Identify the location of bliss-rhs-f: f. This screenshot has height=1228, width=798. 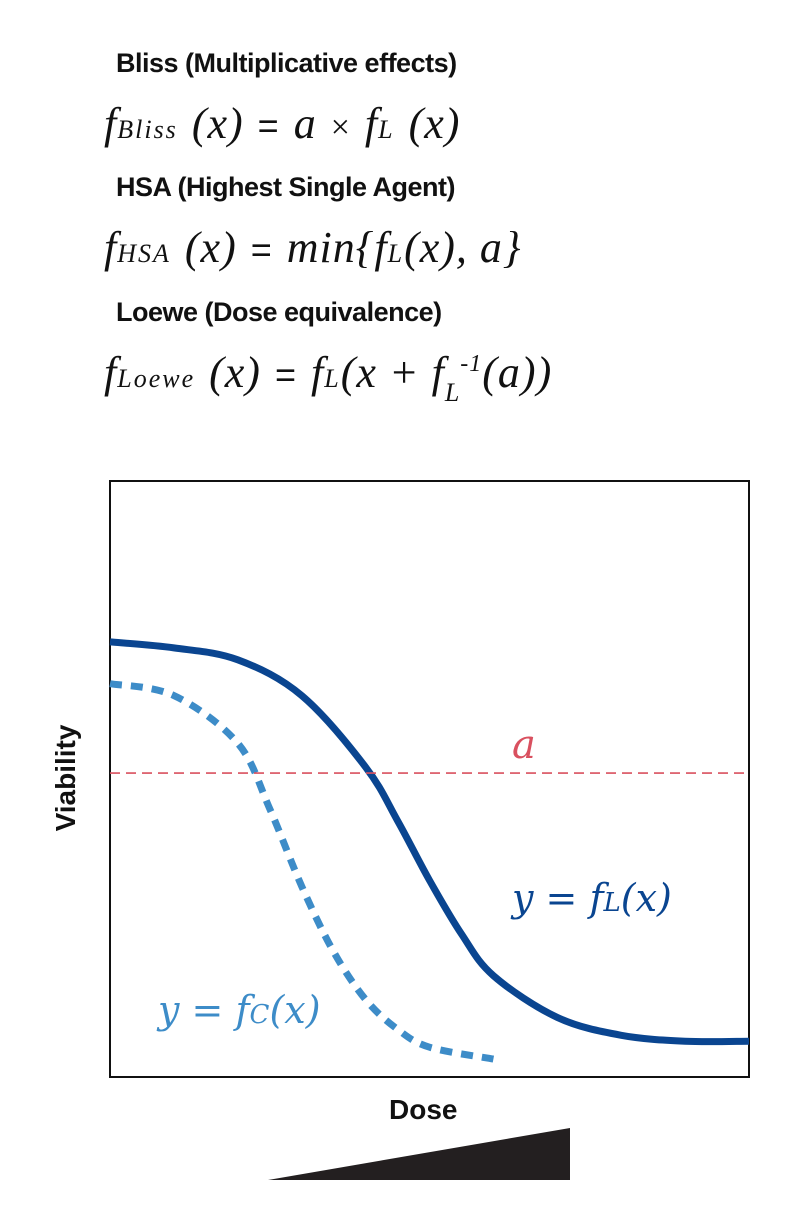
(371, 123).